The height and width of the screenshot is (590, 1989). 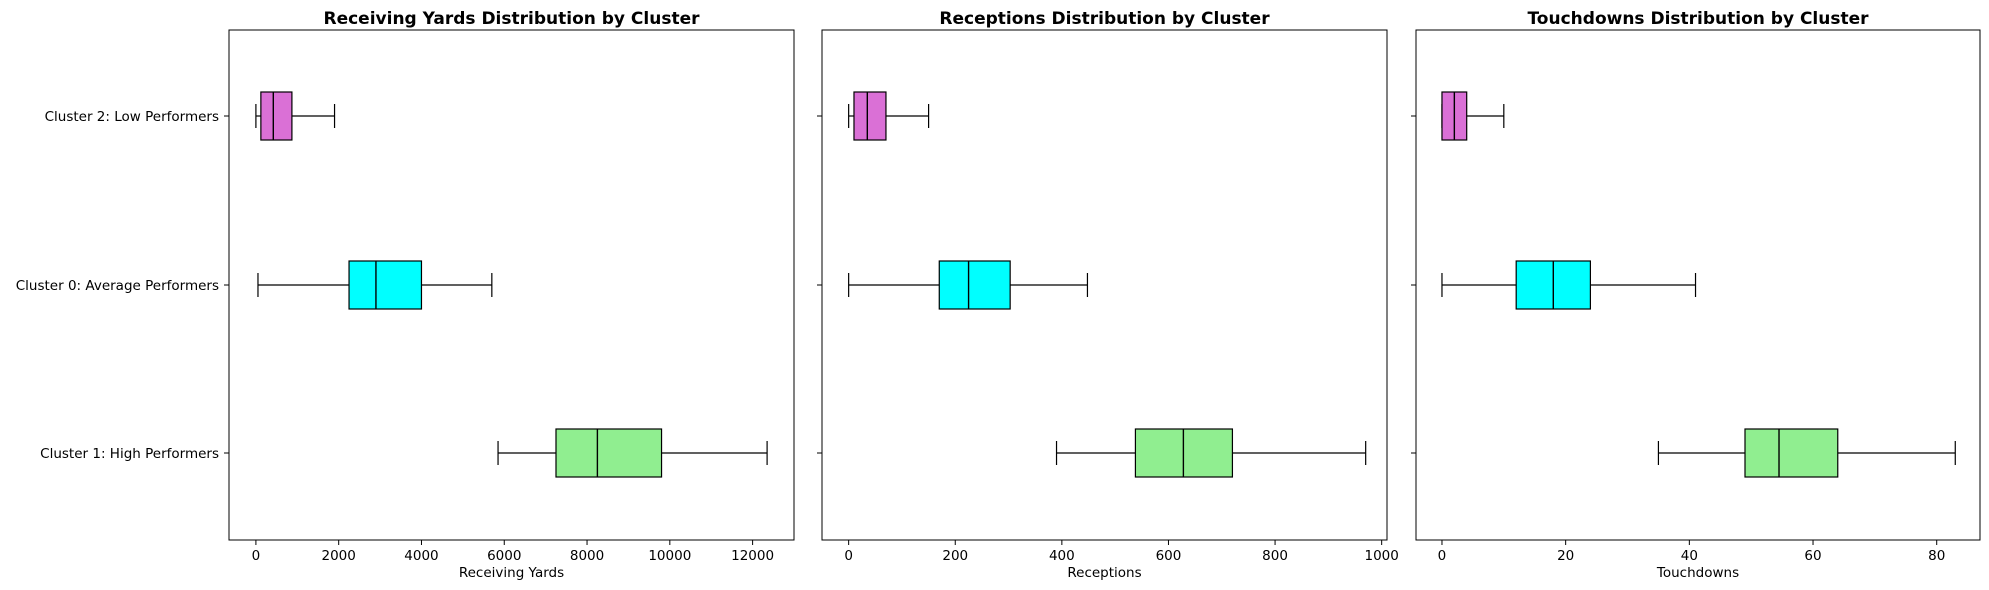 I want to click on y-tick-label: Cluster 2: Low Performers, so click(x=132, y=117).